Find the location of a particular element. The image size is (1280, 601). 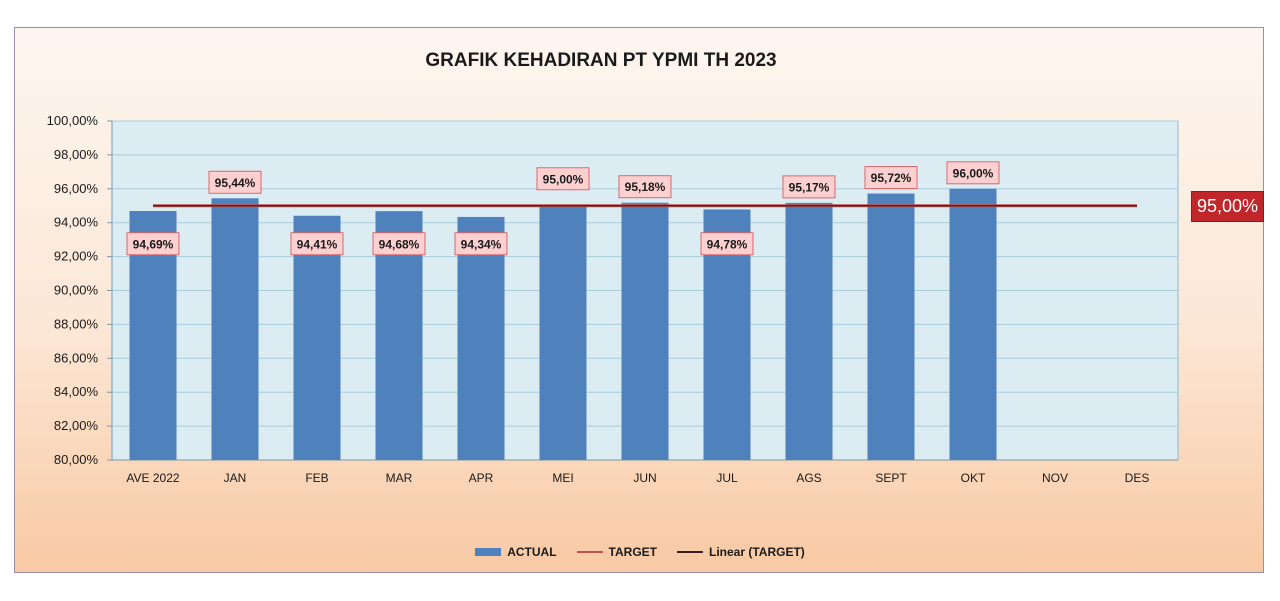

x-tick-label: MEI is located at coordinates (562, 478).